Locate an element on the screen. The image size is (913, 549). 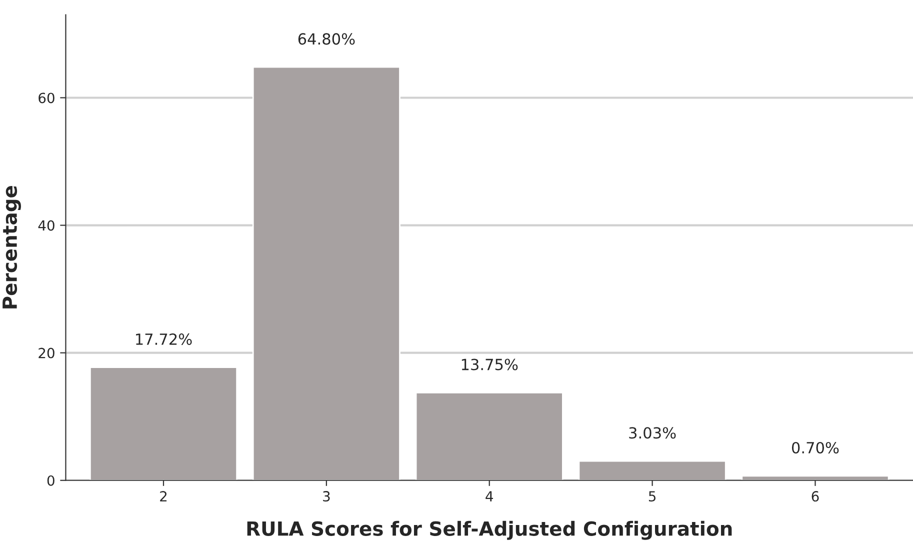
y-tick-label: 40 is located at coordinates (46, 225).